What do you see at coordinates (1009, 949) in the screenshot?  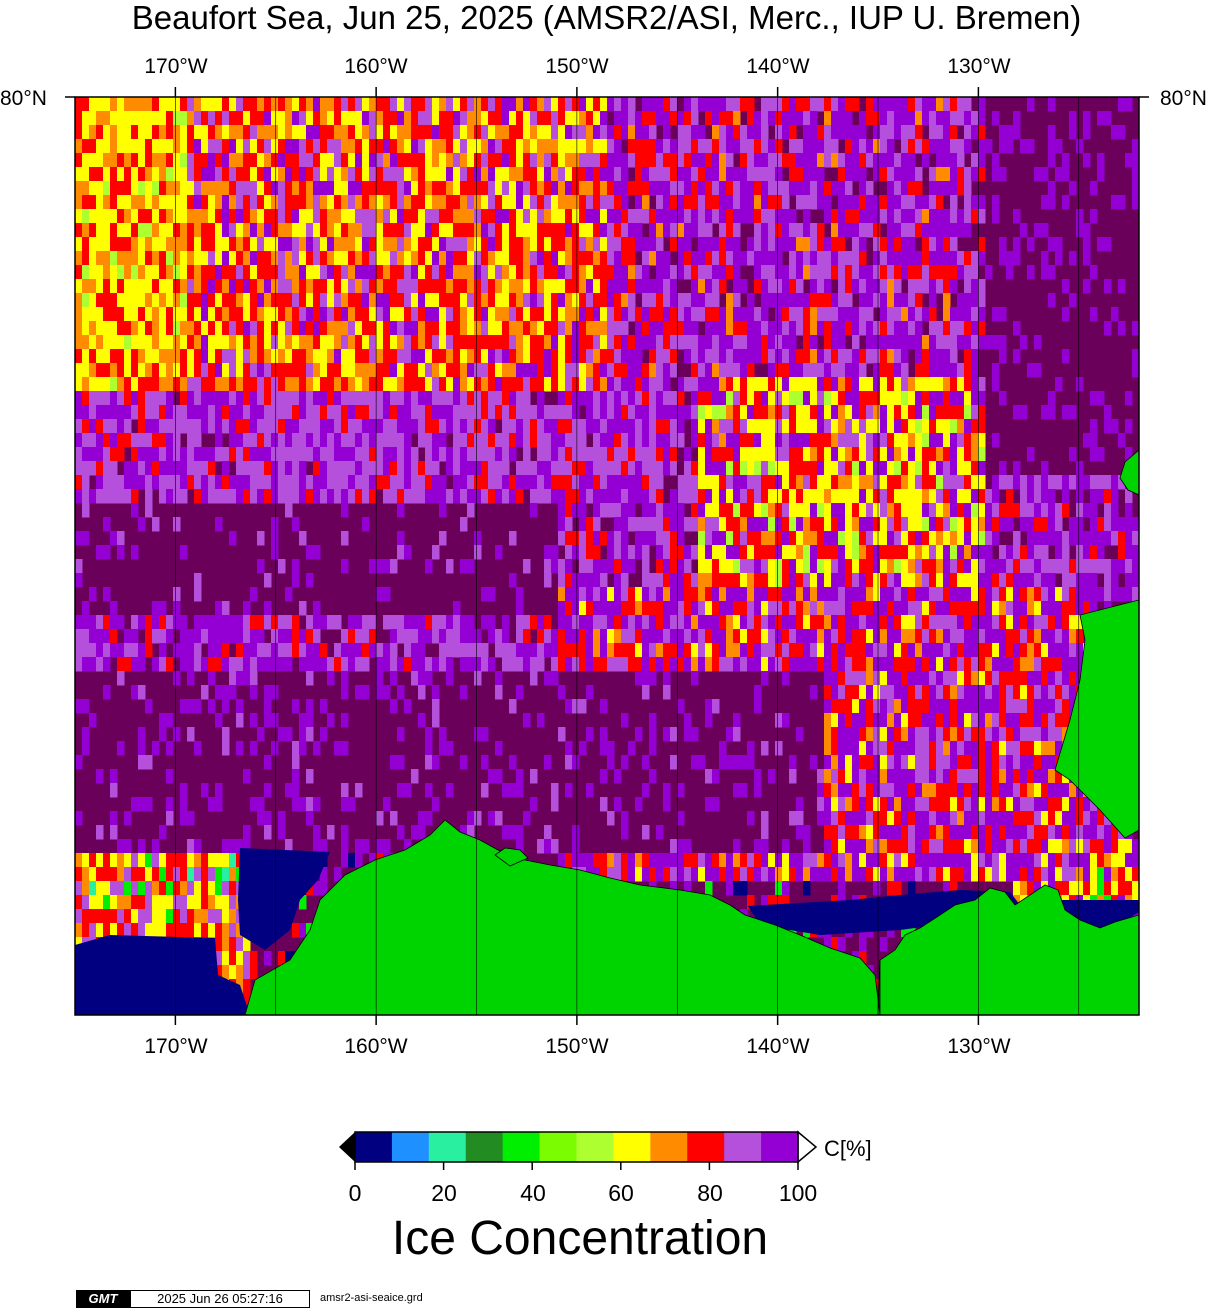 I see `land-yukon` at bounding box center [1009, 949].